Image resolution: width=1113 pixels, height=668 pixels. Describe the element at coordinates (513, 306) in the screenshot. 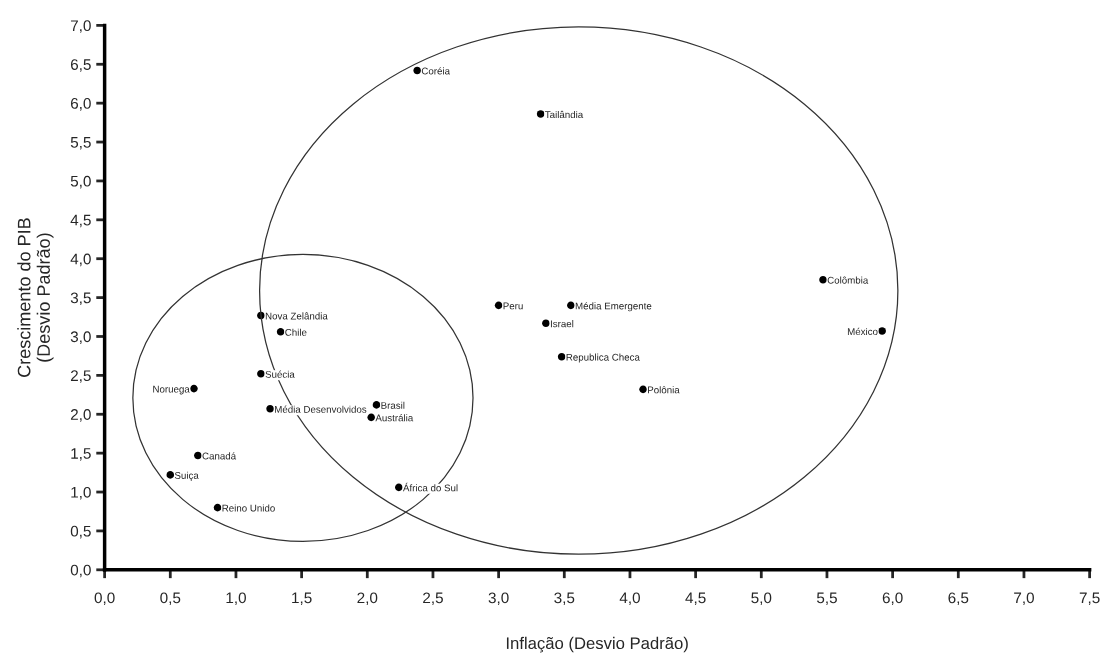

I see `annotation: Peru` at that location.